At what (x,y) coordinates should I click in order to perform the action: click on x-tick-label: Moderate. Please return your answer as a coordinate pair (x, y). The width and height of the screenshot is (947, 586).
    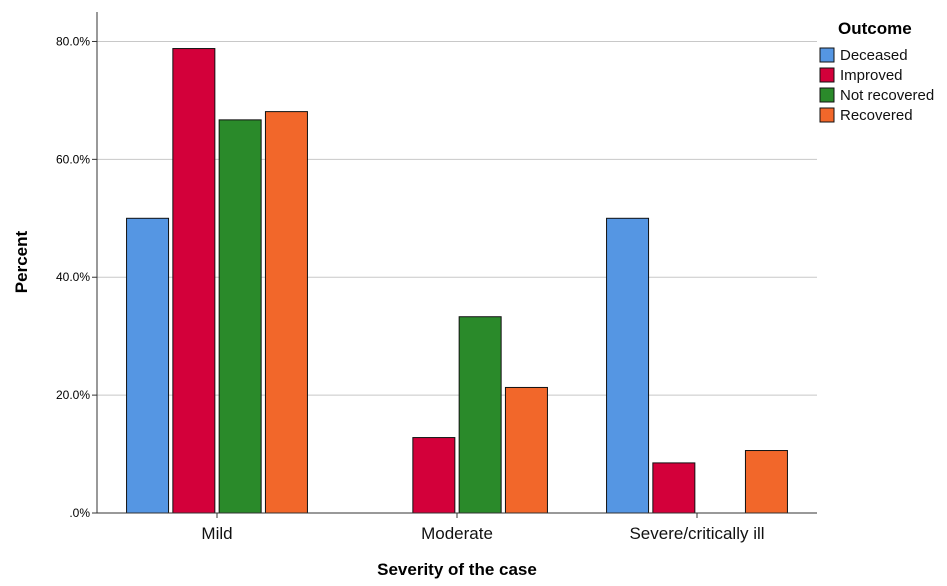
    Looking at the image, I should click on (457, 533).